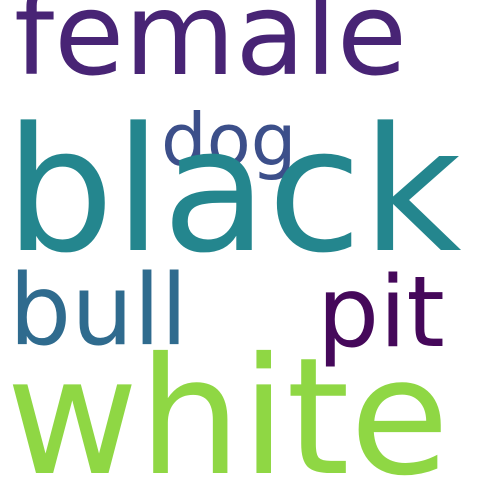  What do you see at coordinates (229, 140) in the screenshot?
I see `word-dog: dog` at bounding box center [229, 140].